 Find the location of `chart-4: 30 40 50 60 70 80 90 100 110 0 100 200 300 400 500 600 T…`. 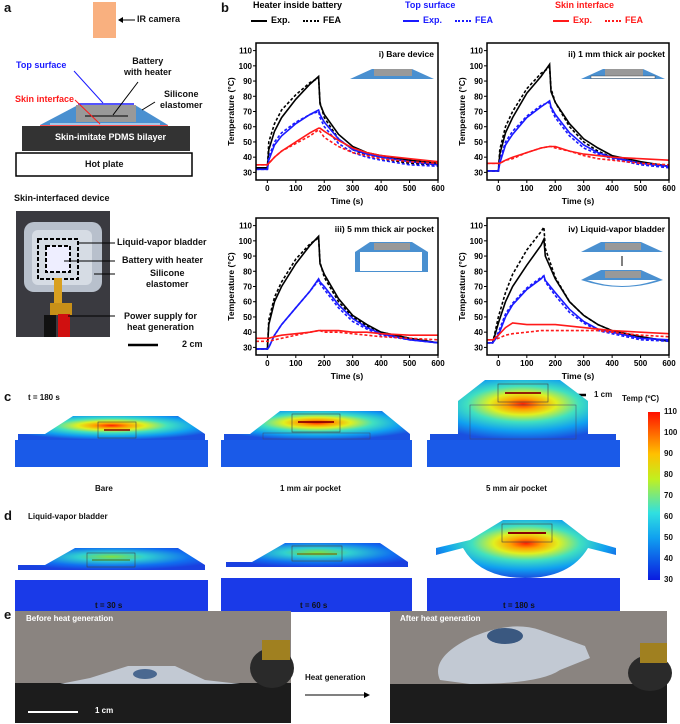

chart-4: 30 40 50 60 70 80 90 100 110 0 100 200 300 400 500 600 T… is located at coordinates (566, 299).